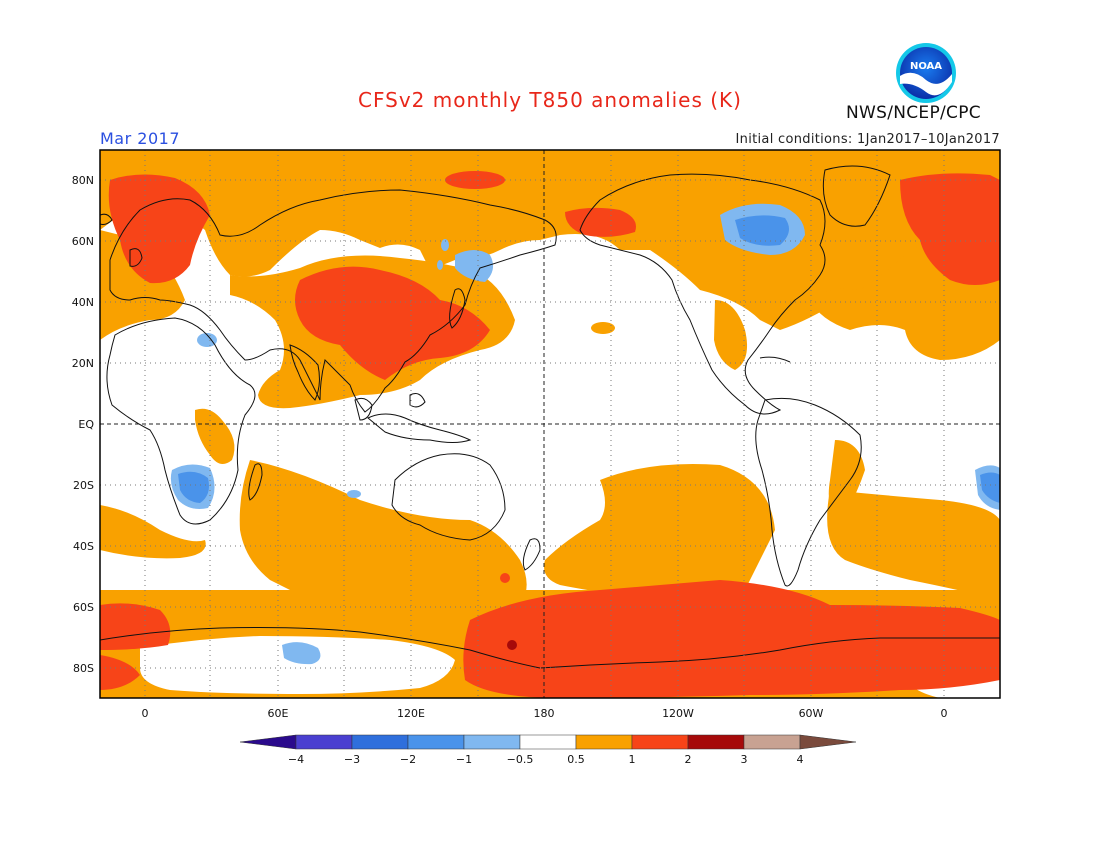 The width and height of the screenshot is (1100, 850). What do you see at coordinates (811, 713) in the screenshot?
I see `lon-tick-label: 60W` at bounding box center [811, 713].